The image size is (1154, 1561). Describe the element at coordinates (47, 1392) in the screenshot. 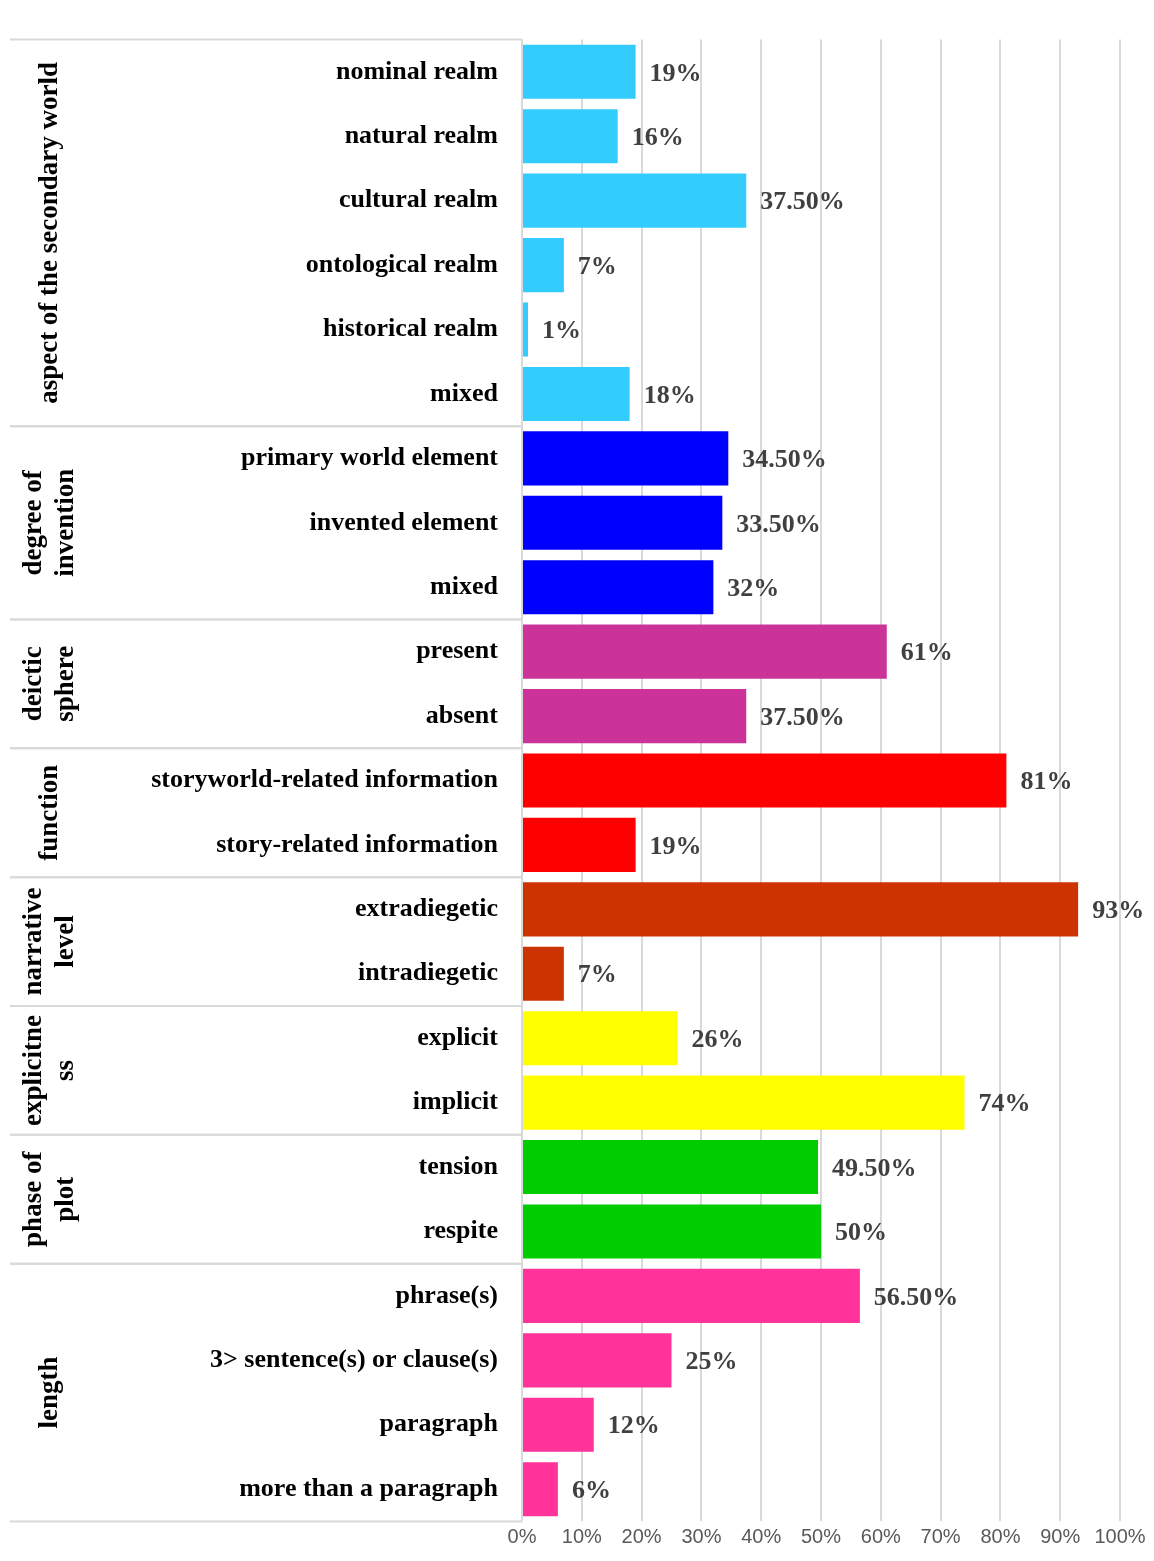

I see `text: length` at that location.